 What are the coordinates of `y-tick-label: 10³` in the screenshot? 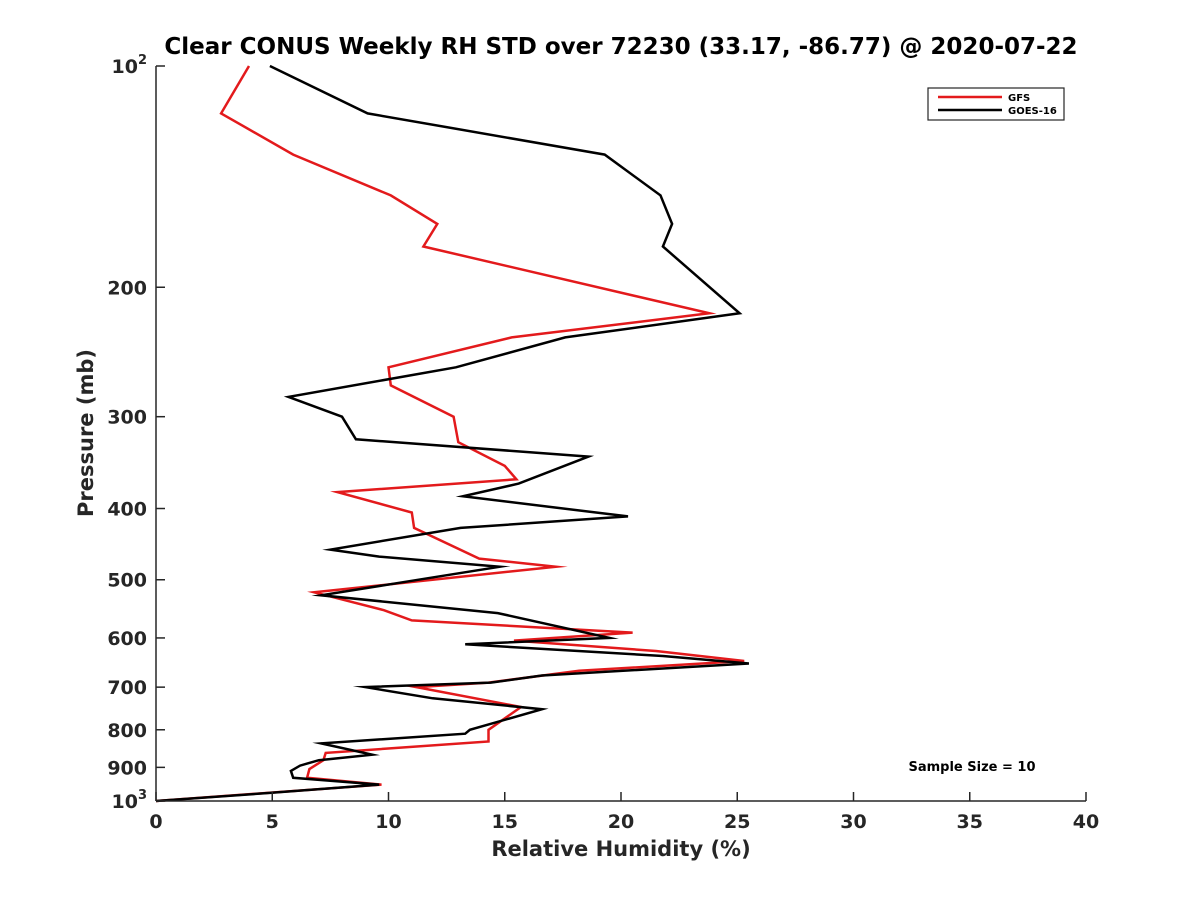 It's located at (130, 800).